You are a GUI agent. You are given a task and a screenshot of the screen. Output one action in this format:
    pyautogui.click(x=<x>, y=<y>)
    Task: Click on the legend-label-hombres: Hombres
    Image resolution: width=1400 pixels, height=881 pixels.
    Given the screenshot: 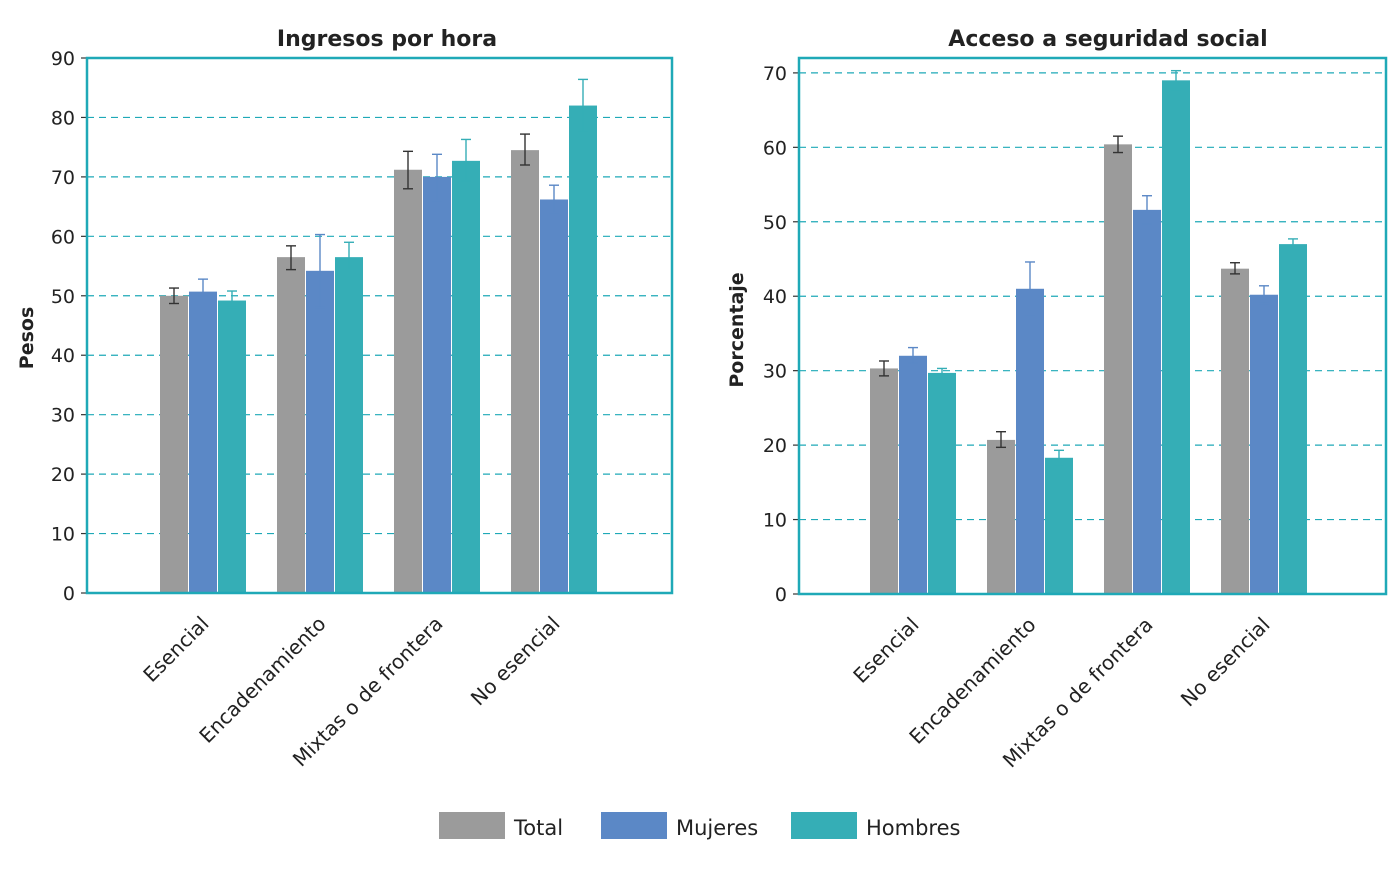 What is the action you would take?
    pyautogui.click(x=913, y=828)
    